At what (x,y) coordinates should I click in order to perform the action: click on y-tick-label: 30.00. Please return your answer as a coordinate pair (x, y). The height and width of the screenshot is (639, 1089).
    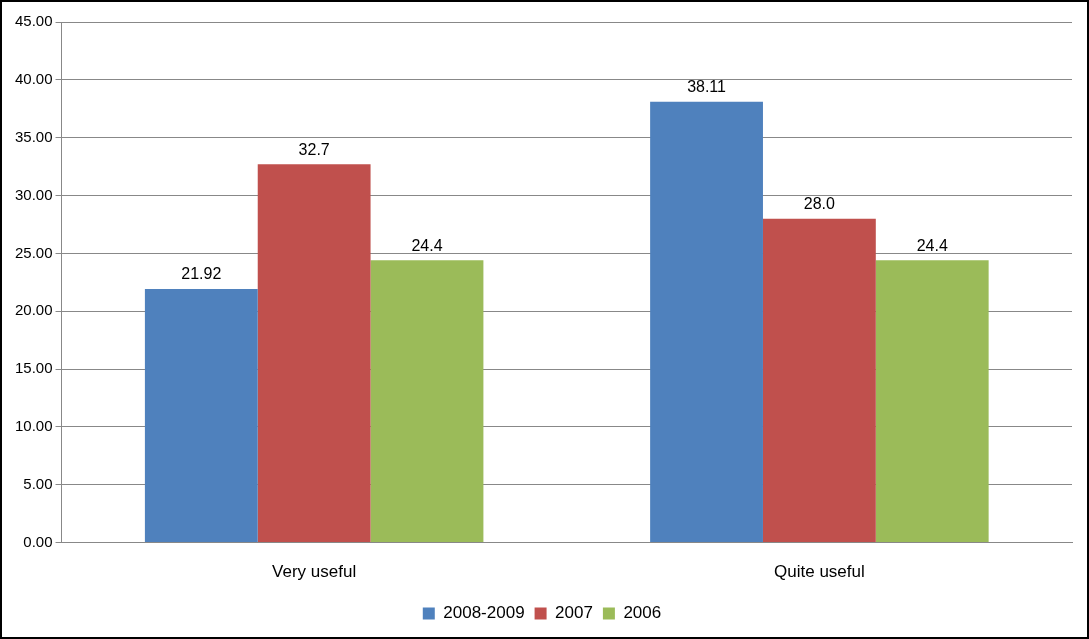
    Looking at the image, I should click on (33, 194).